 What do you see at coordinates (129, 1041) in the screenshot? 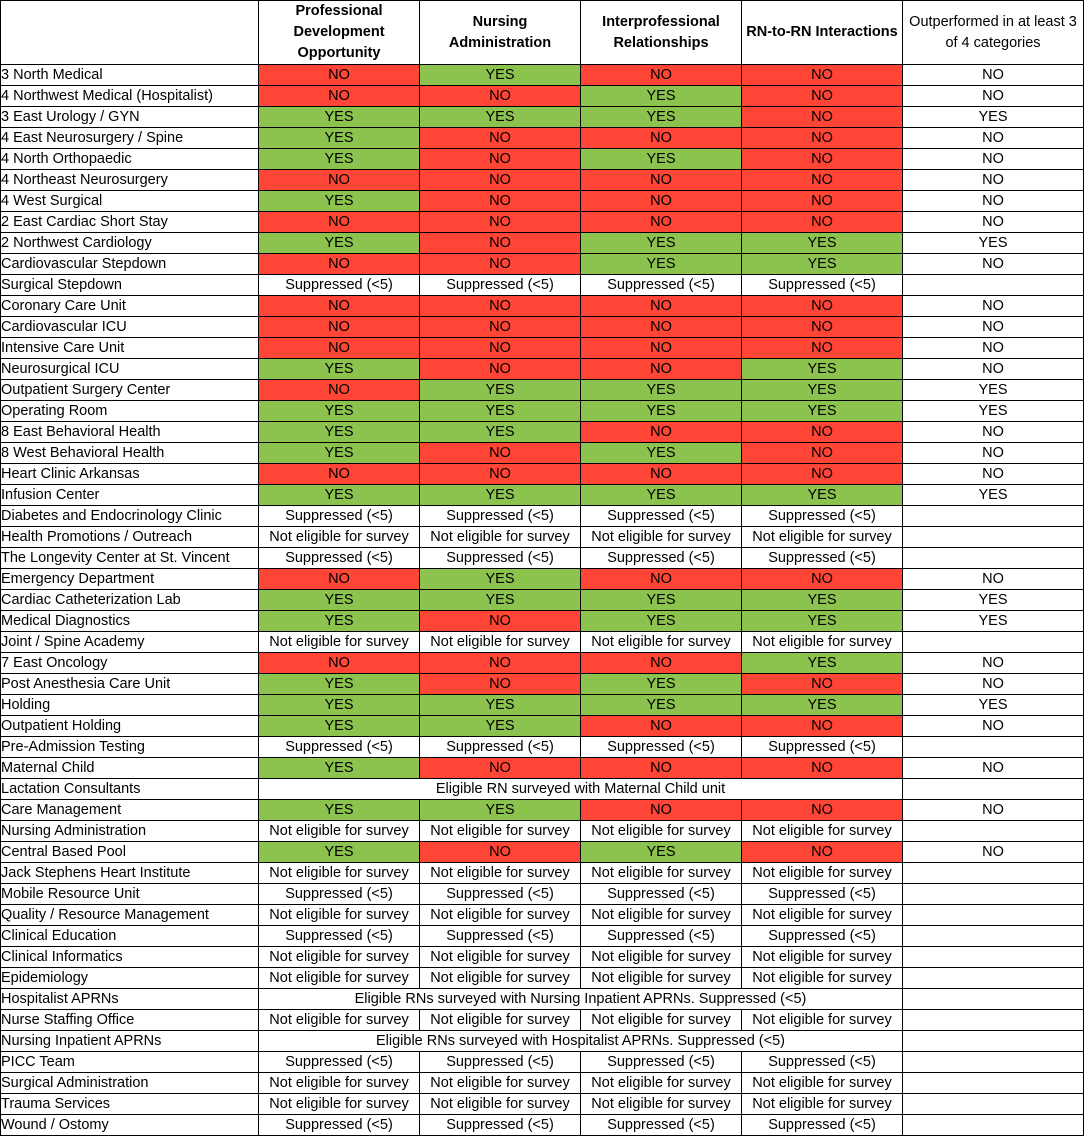
I see `unit-name: Nursing Inpatient APRNs` at bounding box center [129, 1041].